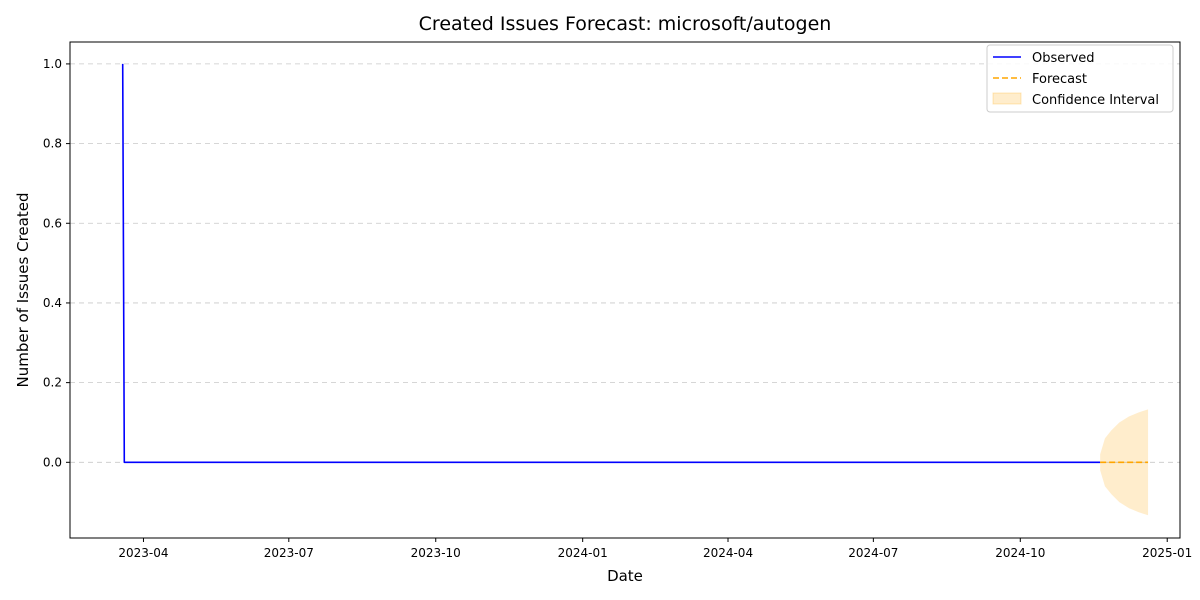 Image resolution: width=1200 pixels, height=600 pixels. What do you see at coordinates (52, 303) in the screenshot?
I see `y-tick-label: 0.4` at bounding box center [52, 303].